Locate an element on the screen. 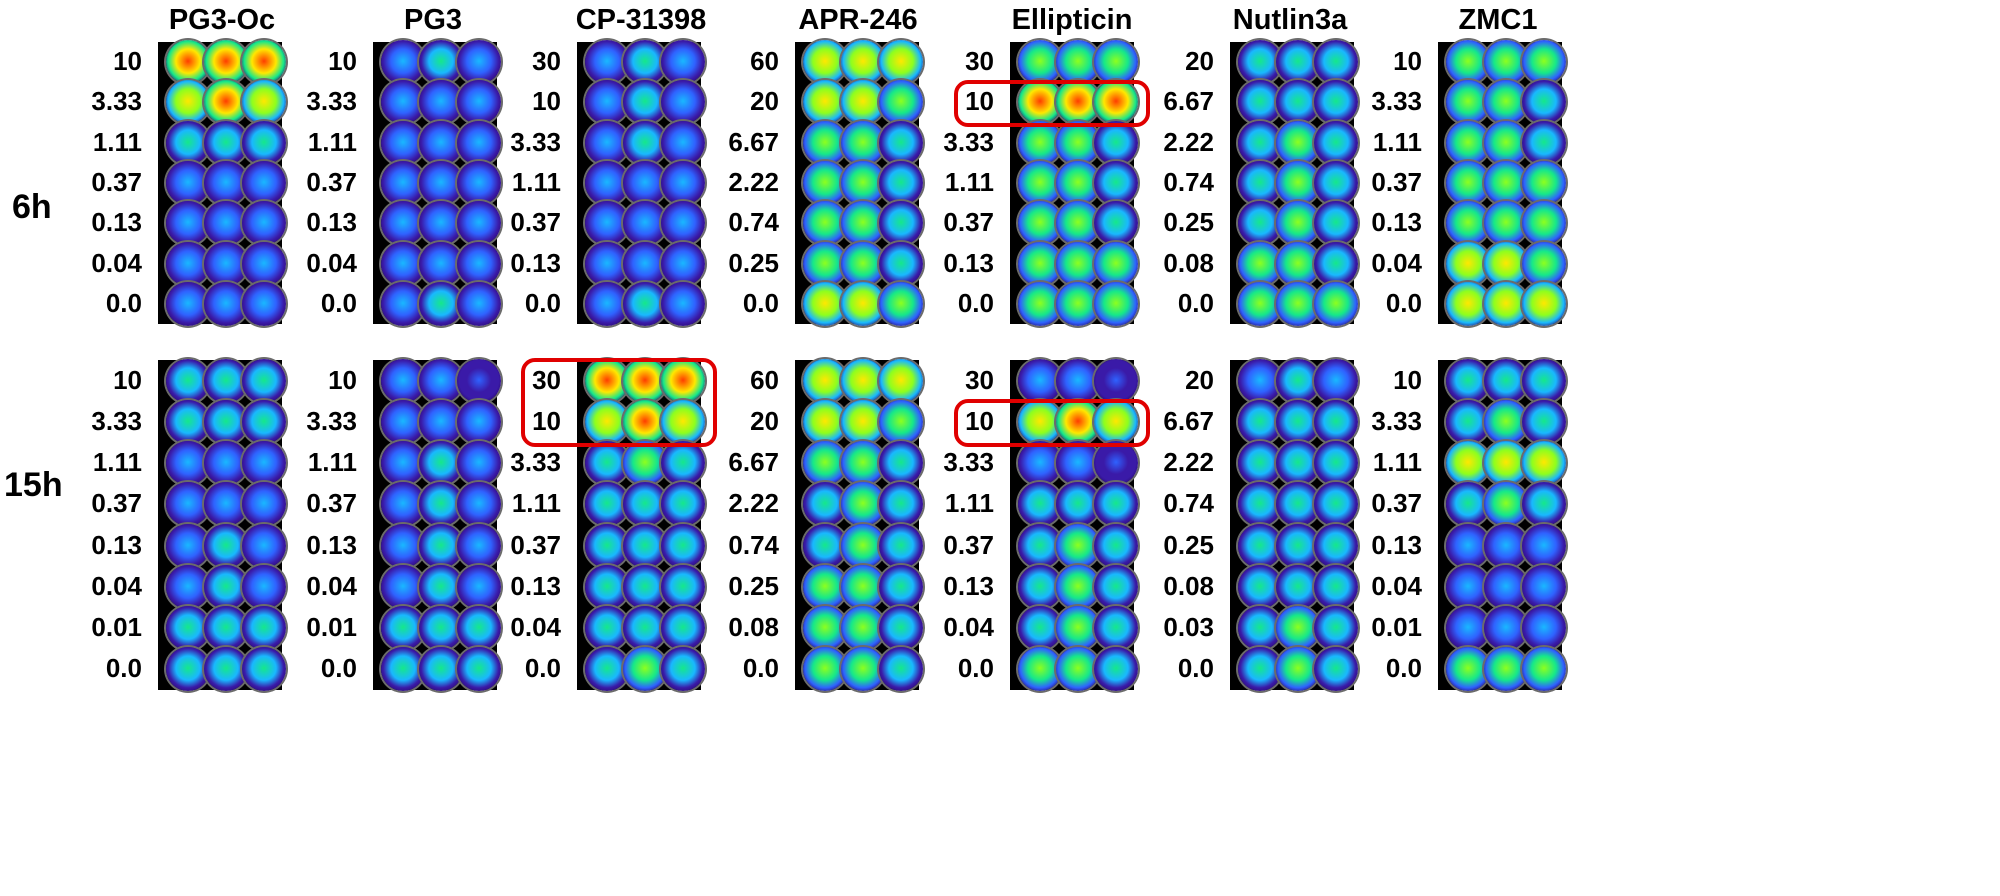 The width and height of the screenshot is (2000, 896). highlight-box is located at coordinates (1052, 103).